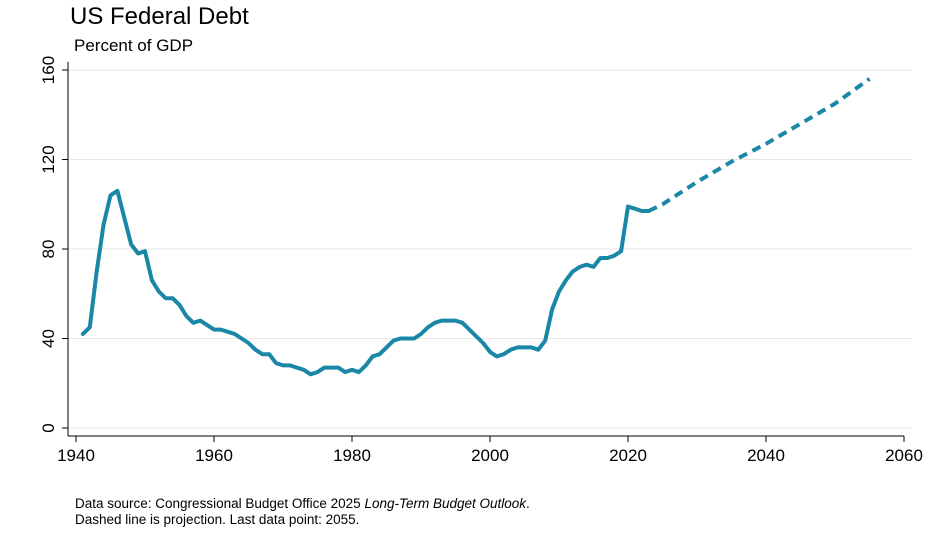 Image resolution: width=935 pixels, height=546 pixels. I want to click on y-tick-label-0: 0, so click(48, 427).